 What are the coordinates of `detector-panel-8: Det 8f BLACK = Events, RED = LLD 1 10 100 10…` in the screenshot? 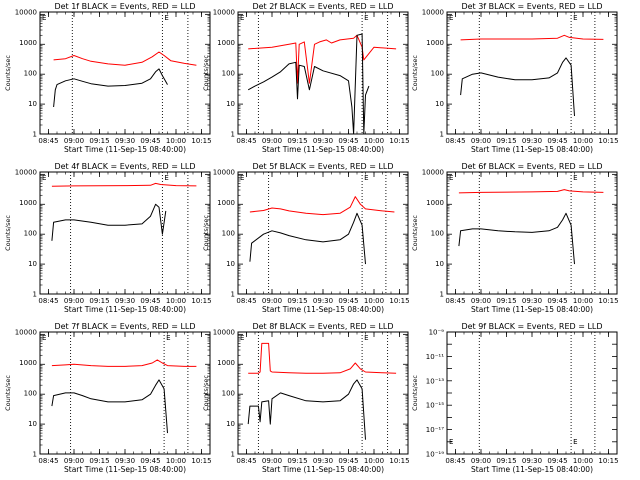 It's located at (306, 398).